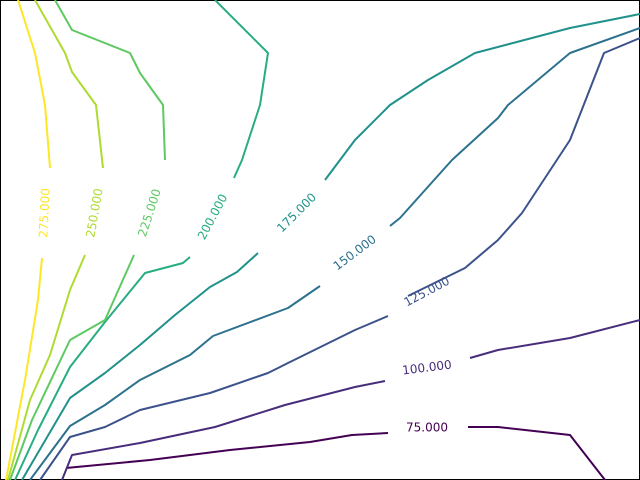  Describe the element at coordinates (227, 450) in the screenshot. I see `contour-line-75.000-seg-0` at that location.